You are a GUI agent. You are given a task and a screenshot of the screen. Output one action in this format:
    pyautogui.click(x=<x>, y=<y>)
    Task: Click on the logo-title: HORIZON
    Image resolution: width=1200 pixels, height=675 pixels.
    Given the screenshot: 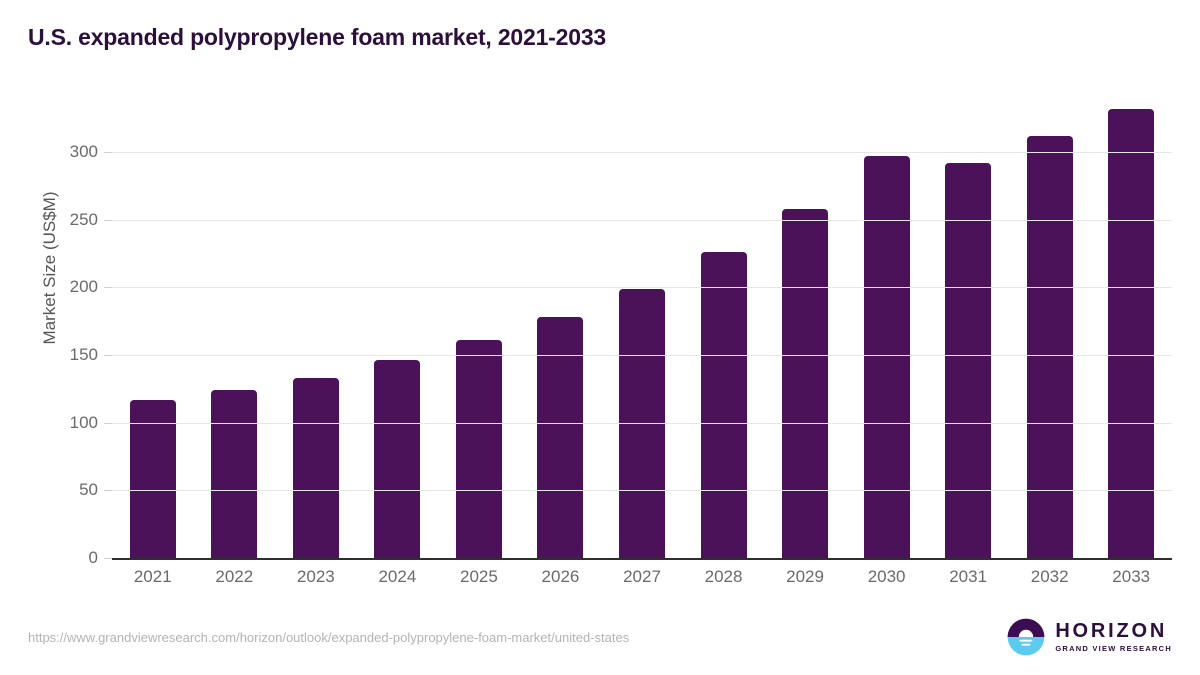 What is the action you would take?
    pyautogui.click(x=1111, y=631)
    